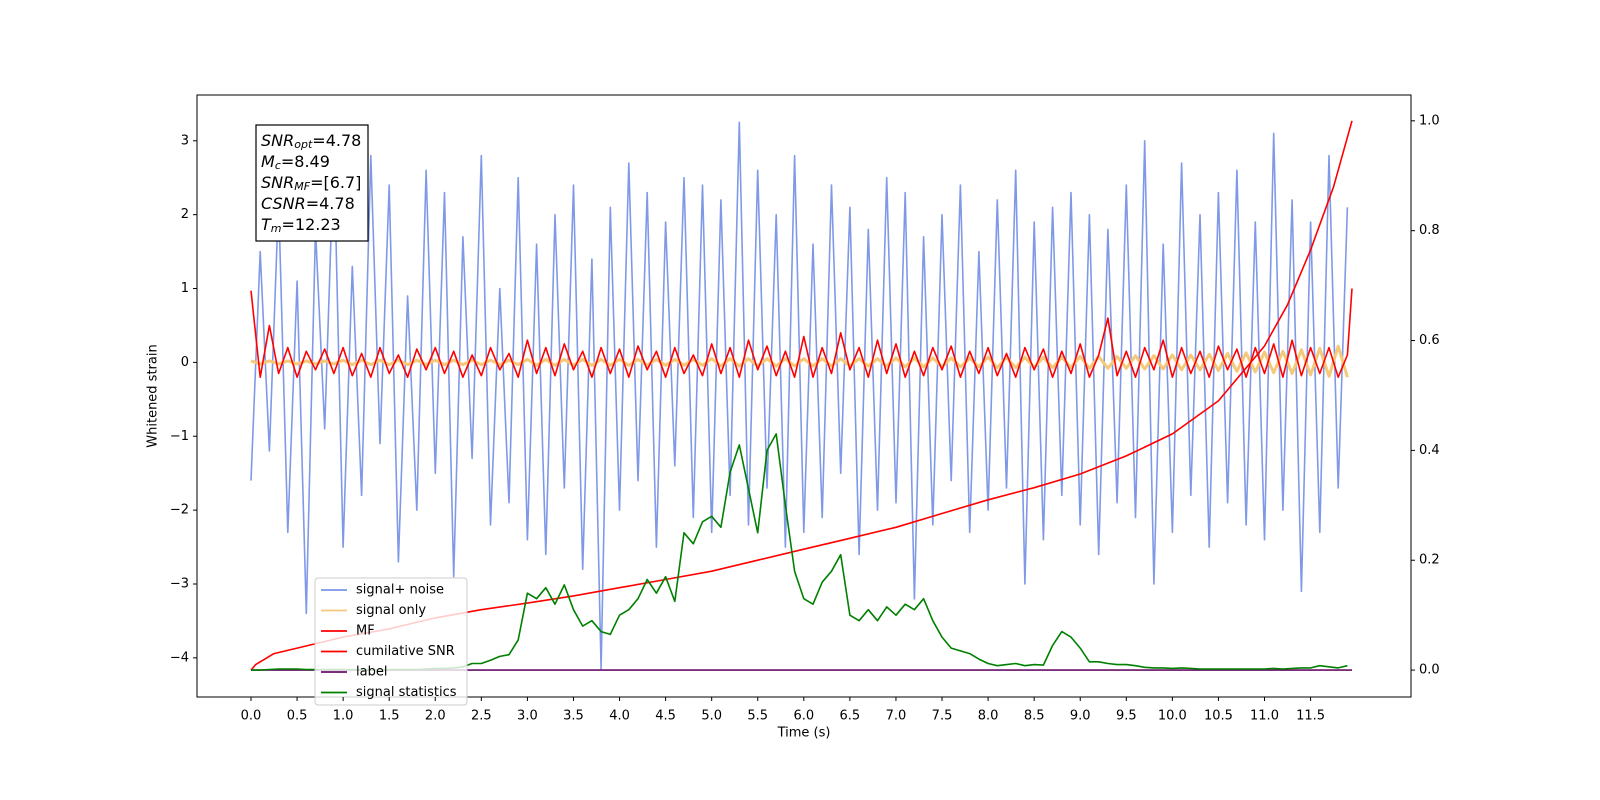 The width and height of the screenshot is (1600, 800). What do you see at coordinates (343, 716) in the screenshot?
I see `x-tick-label: 1.0` at bounding box center [343, 716].